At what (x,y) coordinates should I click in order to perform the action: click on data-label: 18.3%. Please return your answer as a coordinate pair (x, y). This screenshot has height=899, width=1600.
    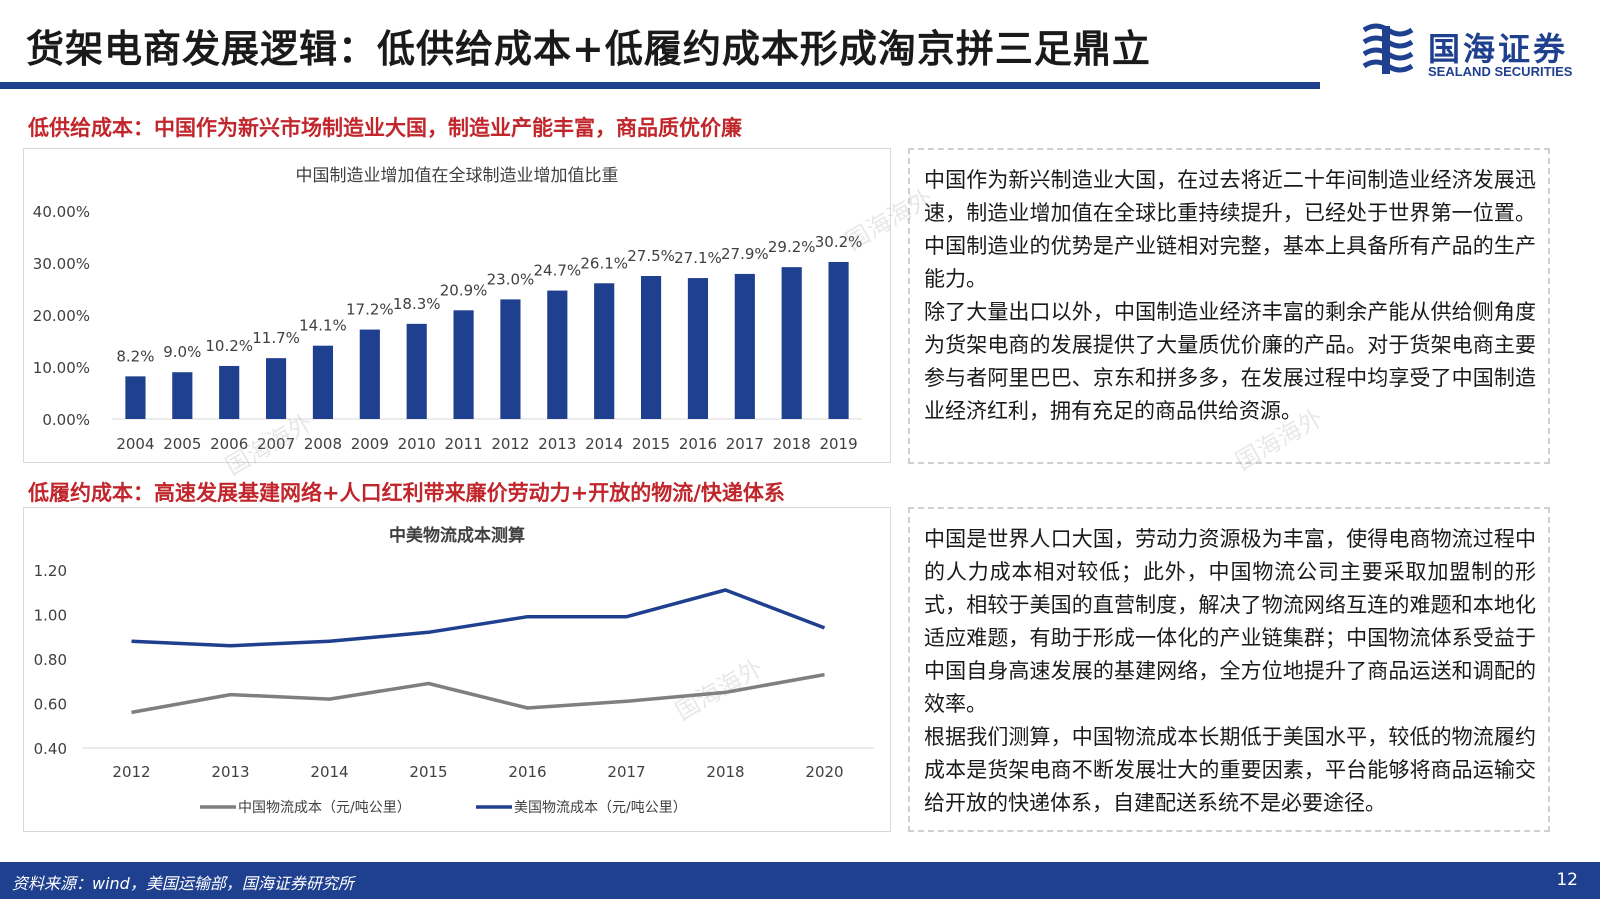
    Looking at the image, I should click on (417, 304).